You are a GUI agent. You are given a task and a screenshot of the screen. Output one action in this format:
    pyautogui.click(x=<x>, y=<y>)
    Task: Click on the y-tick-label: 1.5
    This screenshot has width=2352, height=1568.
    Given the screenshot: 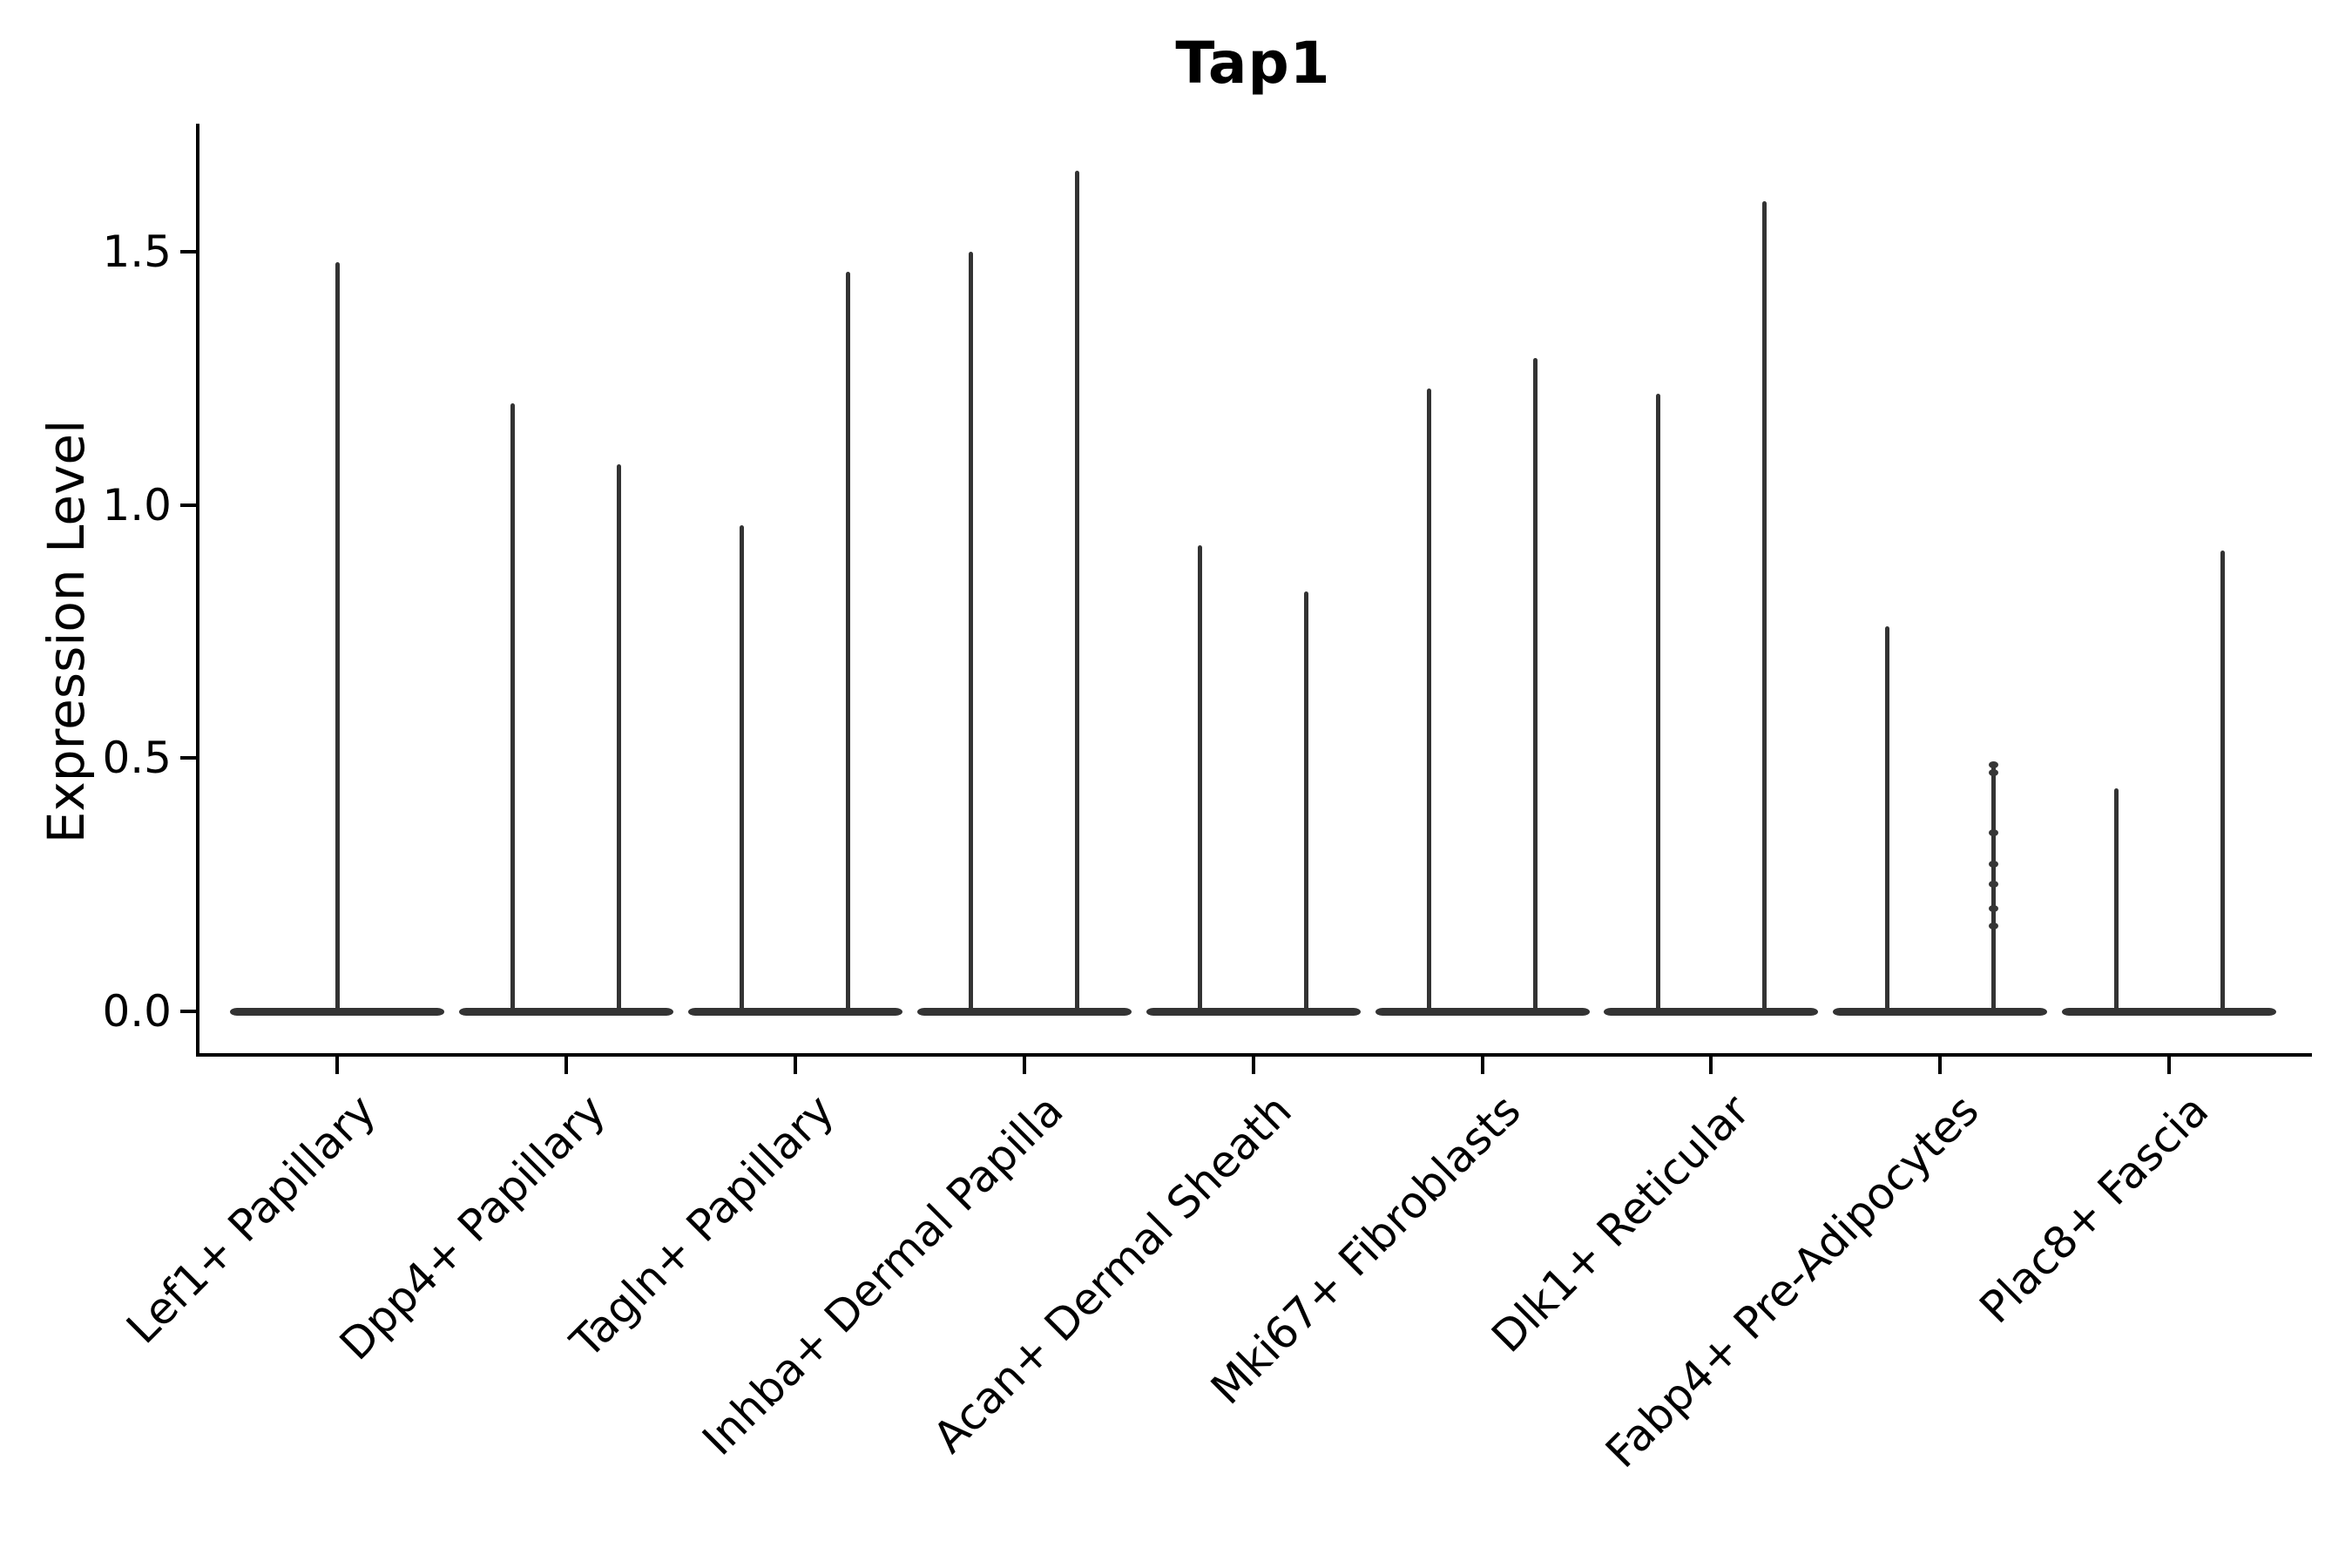 What is the action you would take?
    pyautogui.click(x=137, y=252)
    